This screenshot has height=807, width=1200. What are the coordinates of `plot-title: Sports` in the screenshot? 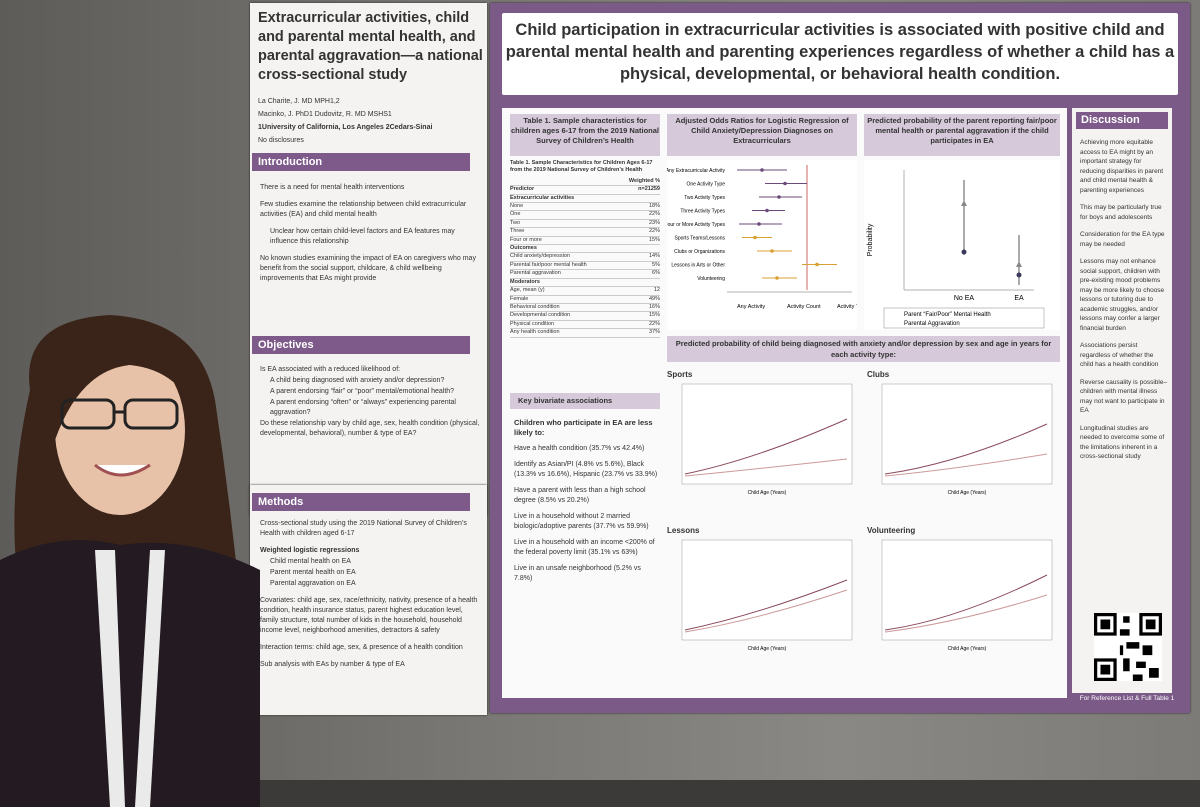 It's located at (680, 374).